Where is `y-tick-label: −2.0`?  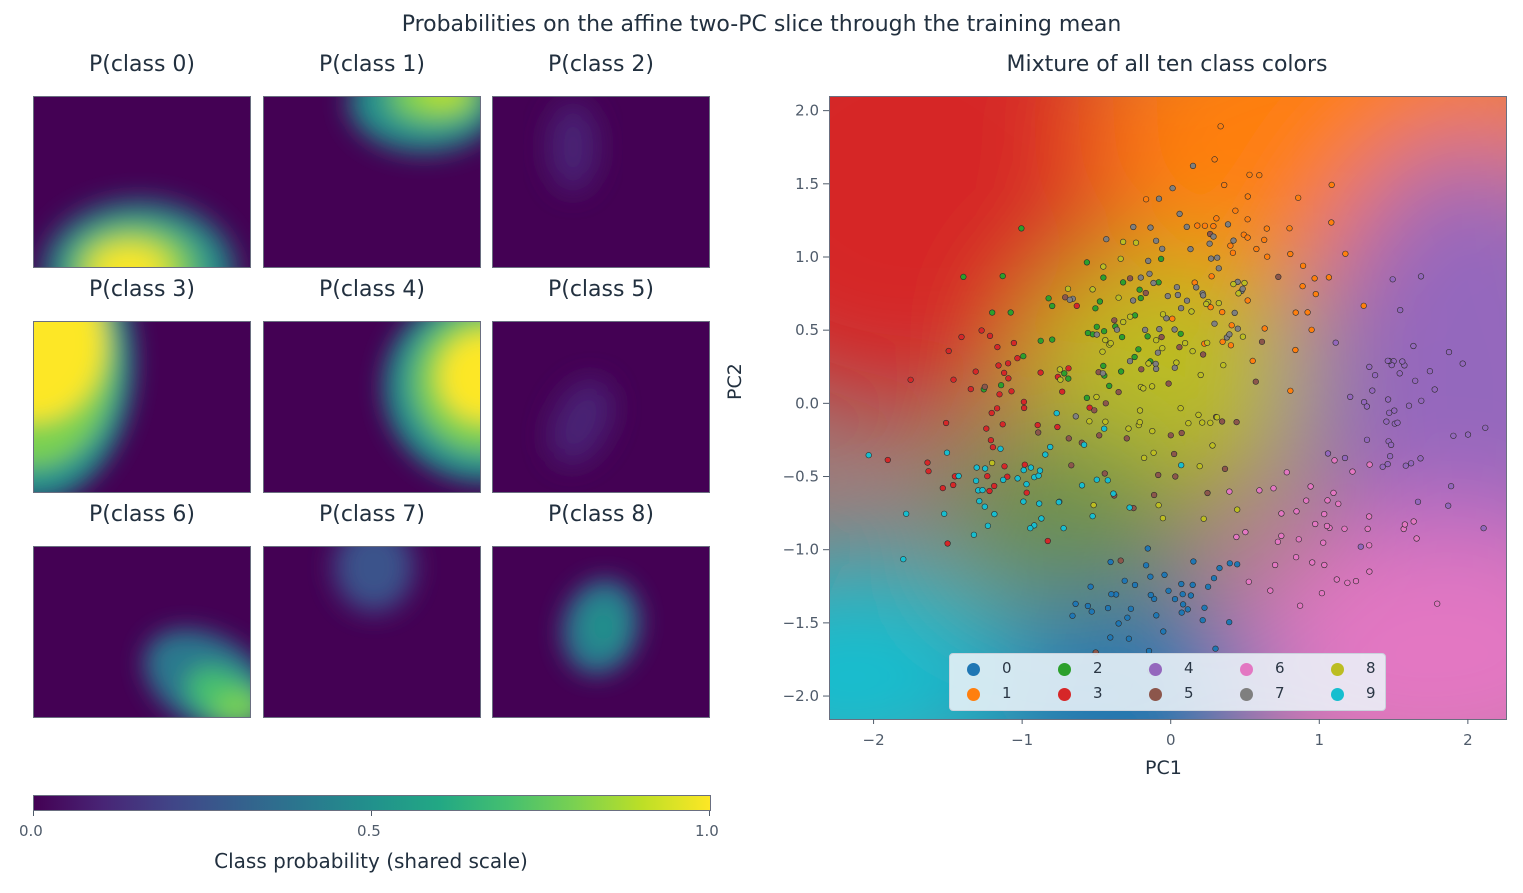
y-tick-label: −2.0 is located at coordinates (801, 696).